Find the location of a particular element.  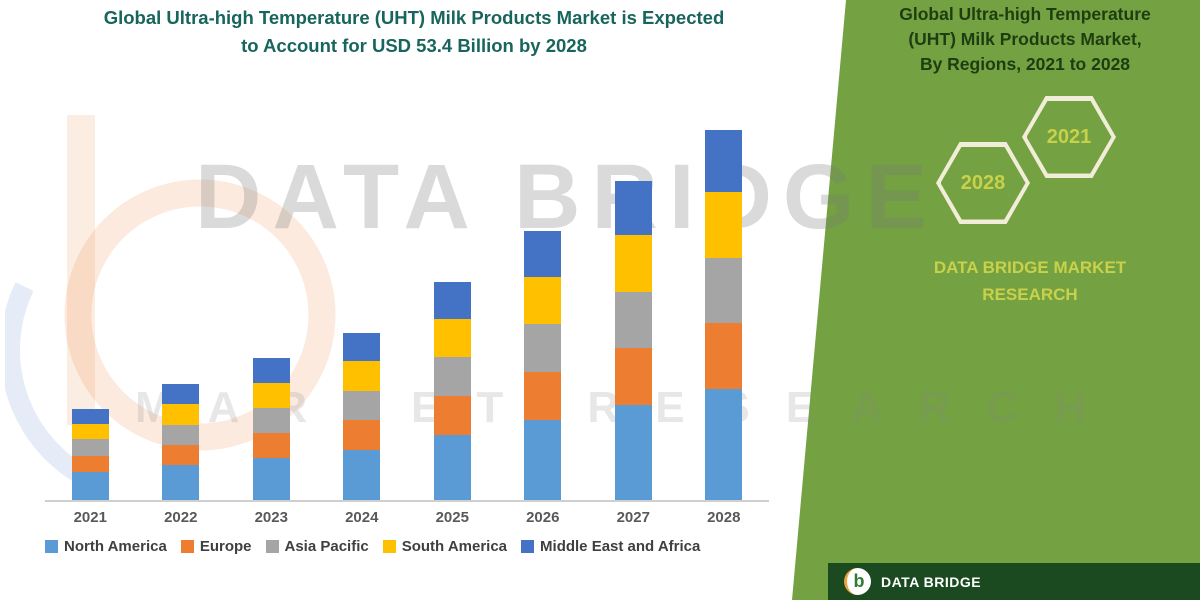

bar-stack-2022 is located at coordinates (181, 441).